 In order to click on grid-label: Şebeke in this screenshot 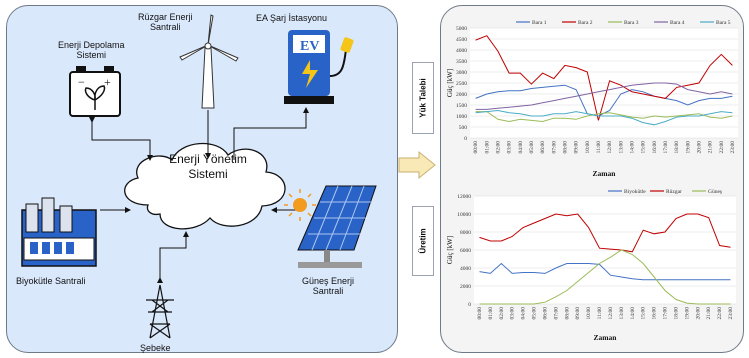, I will do `click(155, 348)`.